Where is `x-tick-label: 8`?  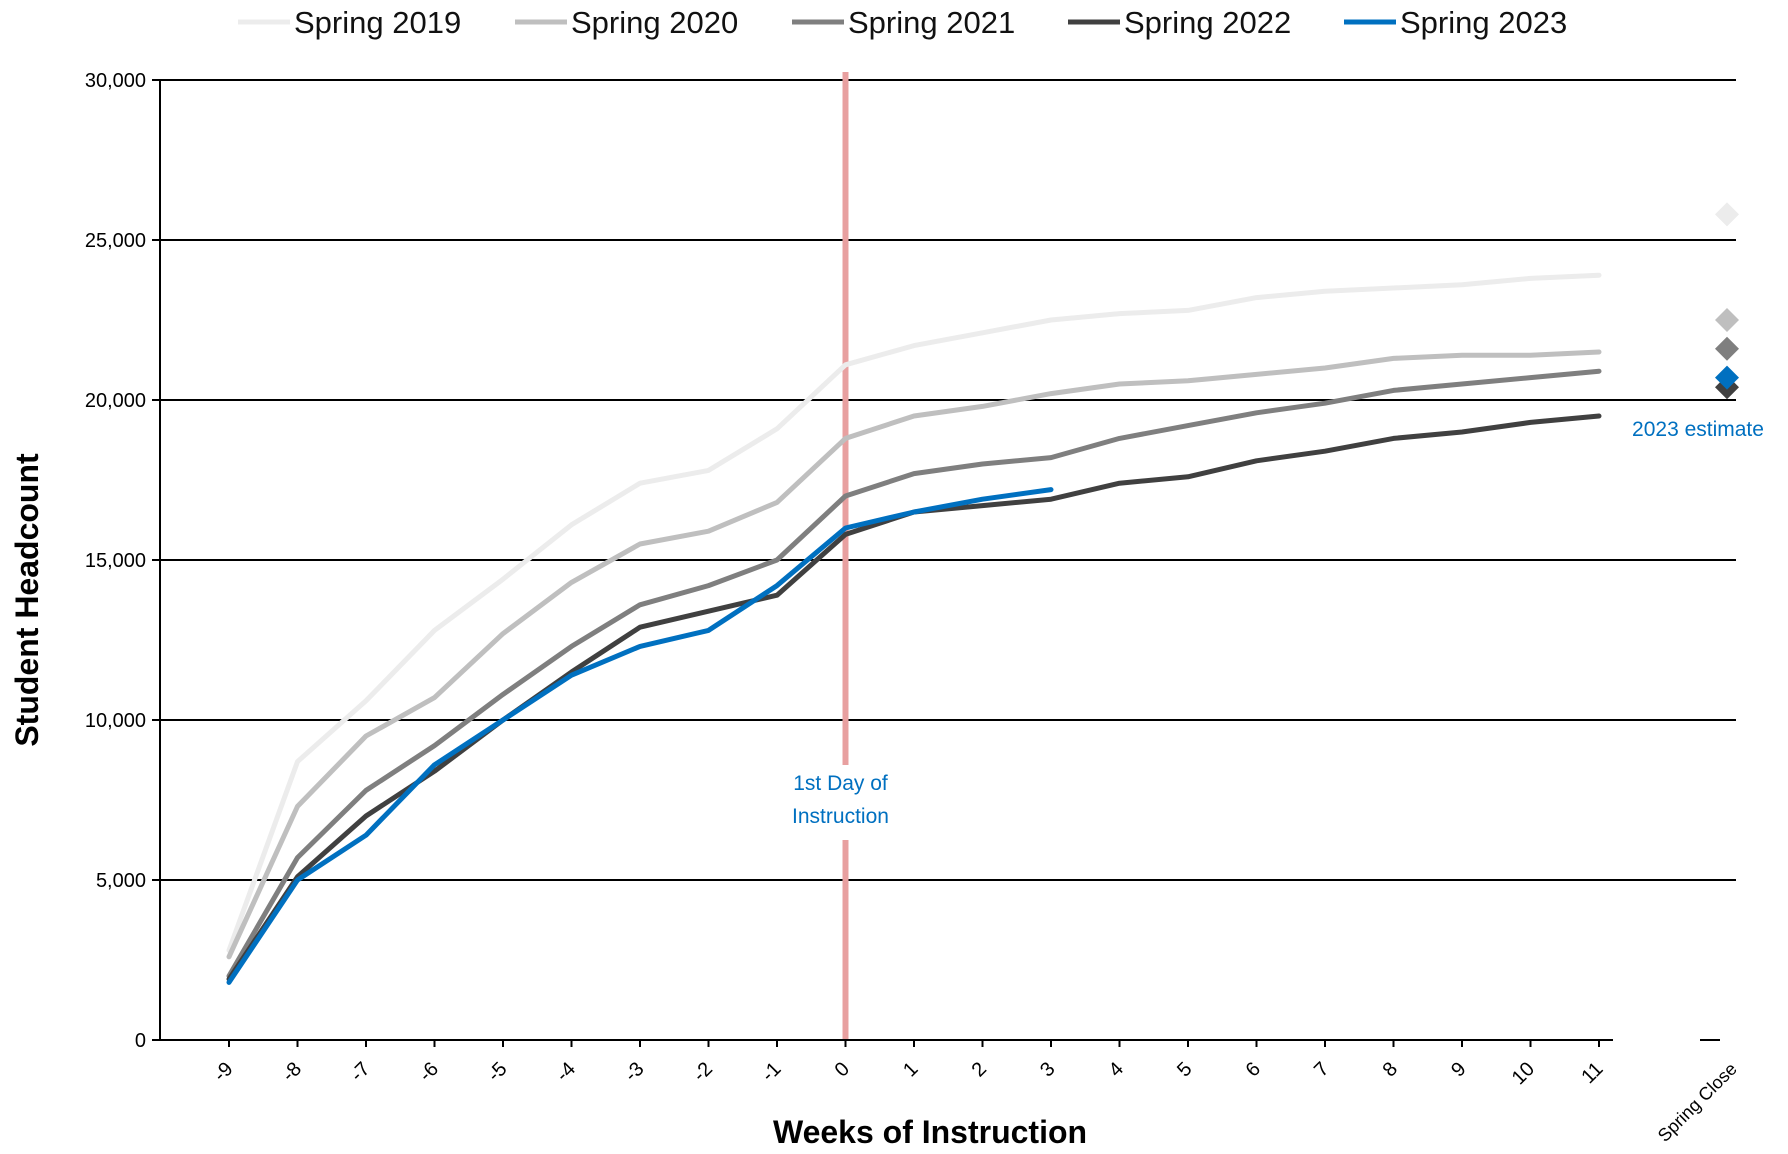 x-tick-label: 8 is located at coordinates (1390, 1069).